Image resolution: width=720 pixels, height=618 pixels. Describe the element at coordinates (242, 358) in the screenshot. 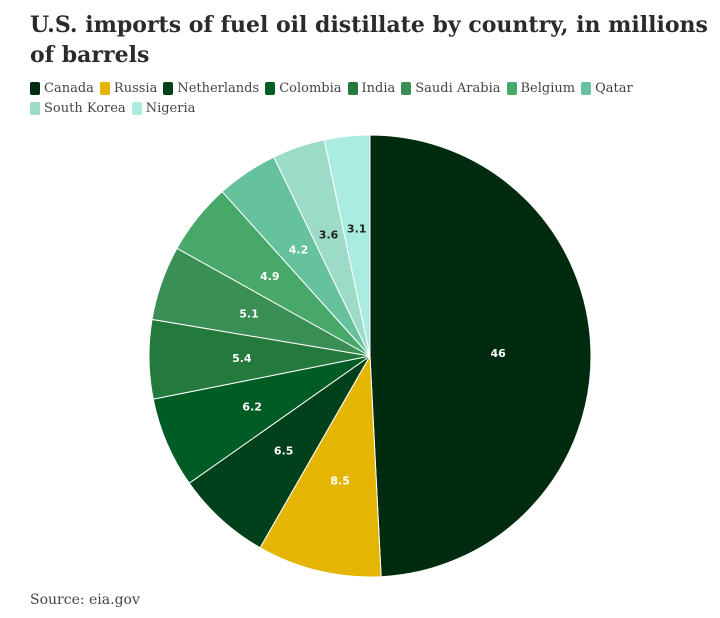

I see `data-label: 5.4` at that location.